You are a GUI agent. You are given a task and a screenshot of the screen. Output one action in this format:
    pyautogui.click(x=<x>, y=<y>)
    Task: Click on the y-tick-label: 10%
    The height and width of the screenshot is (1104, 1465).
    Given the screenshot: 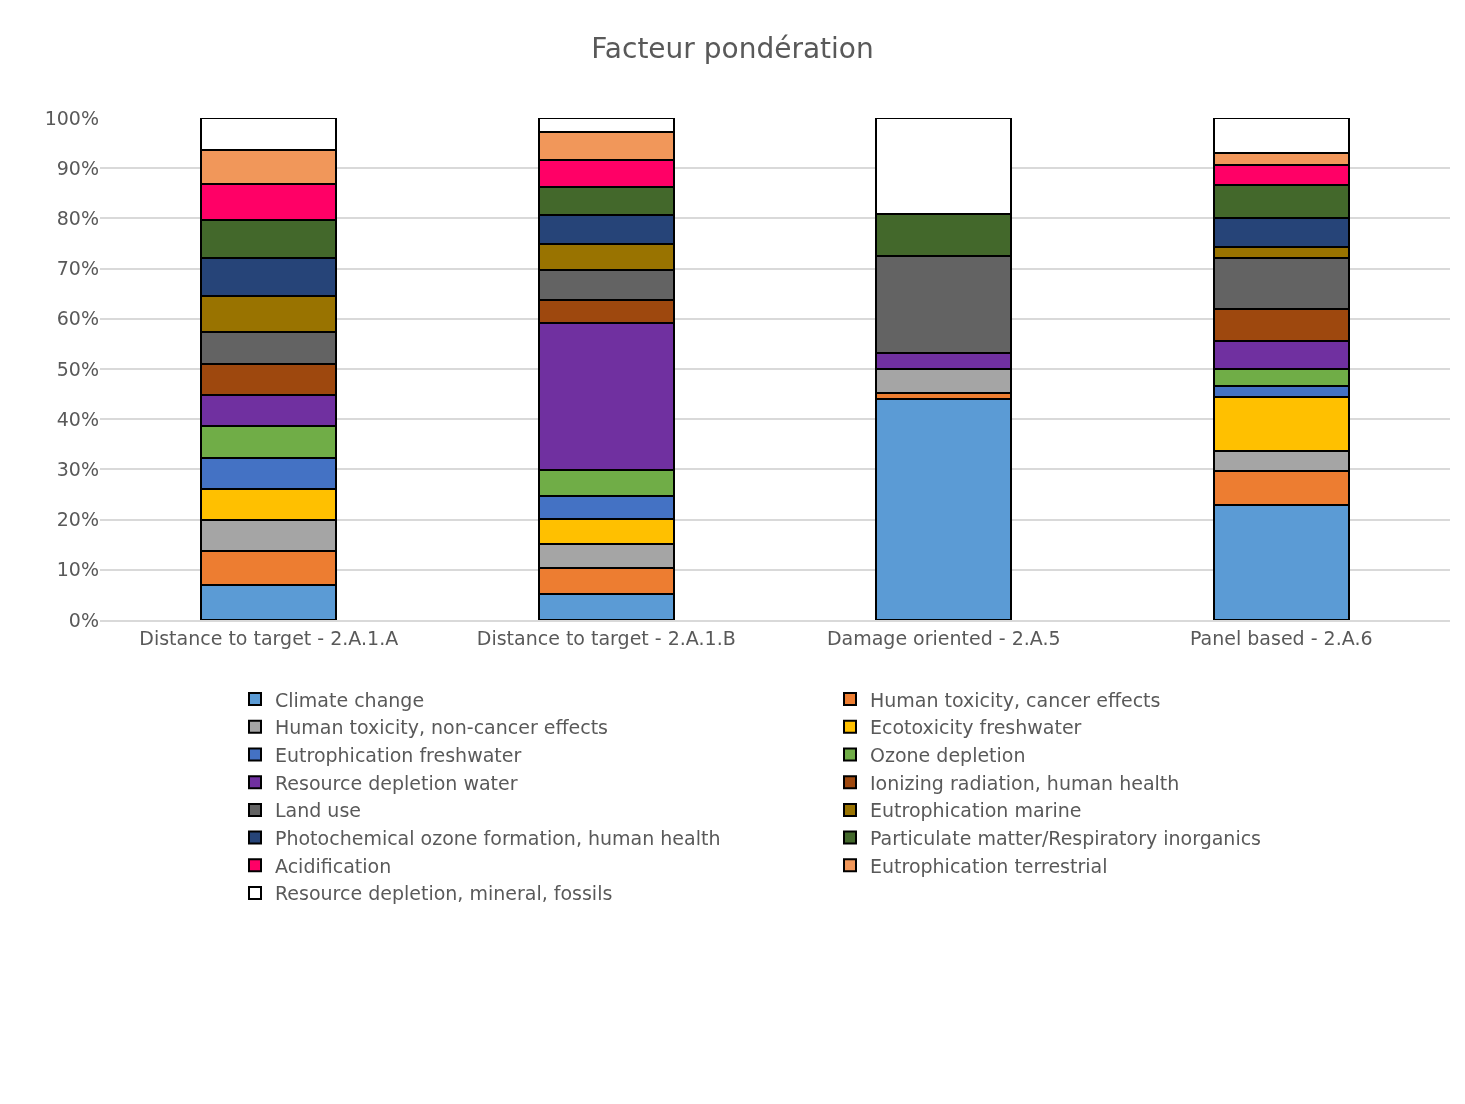 What is the action you would take?
    pyautogui.click(x=77, y=569)
    